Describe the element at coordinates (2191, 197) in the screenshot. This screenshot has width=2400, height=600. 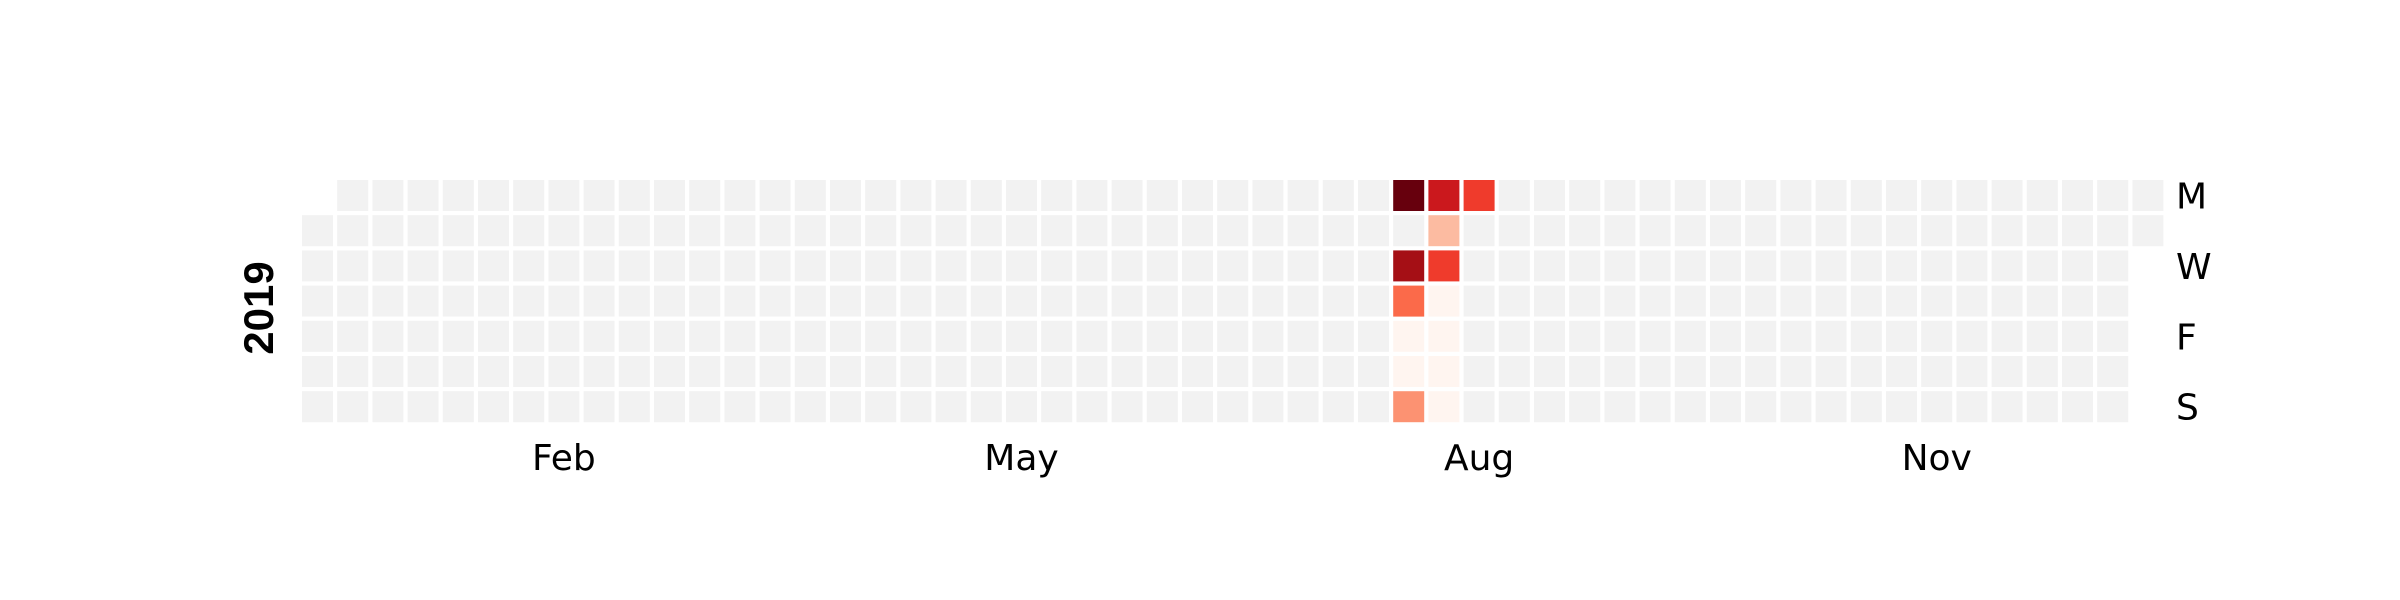
I see `weekday-label: M` at that location.